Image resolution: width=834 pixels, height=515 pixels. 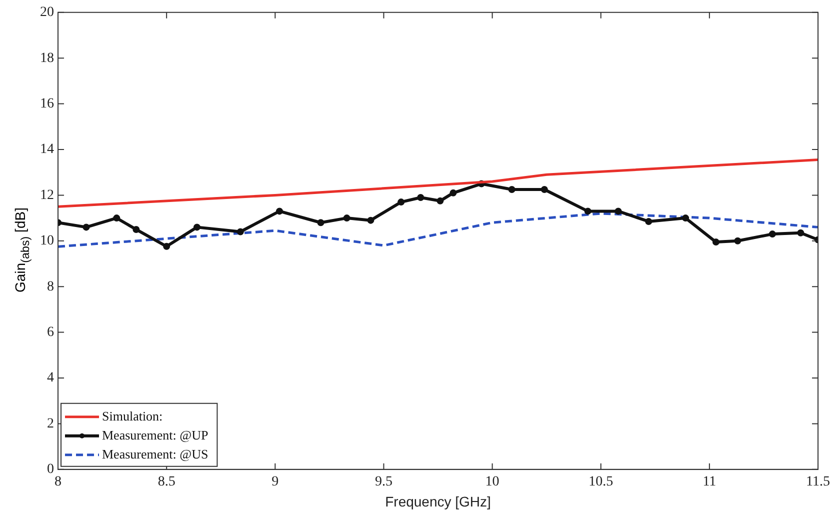 I want to click on y-tick-label: 10, so click(x=47, y=241).